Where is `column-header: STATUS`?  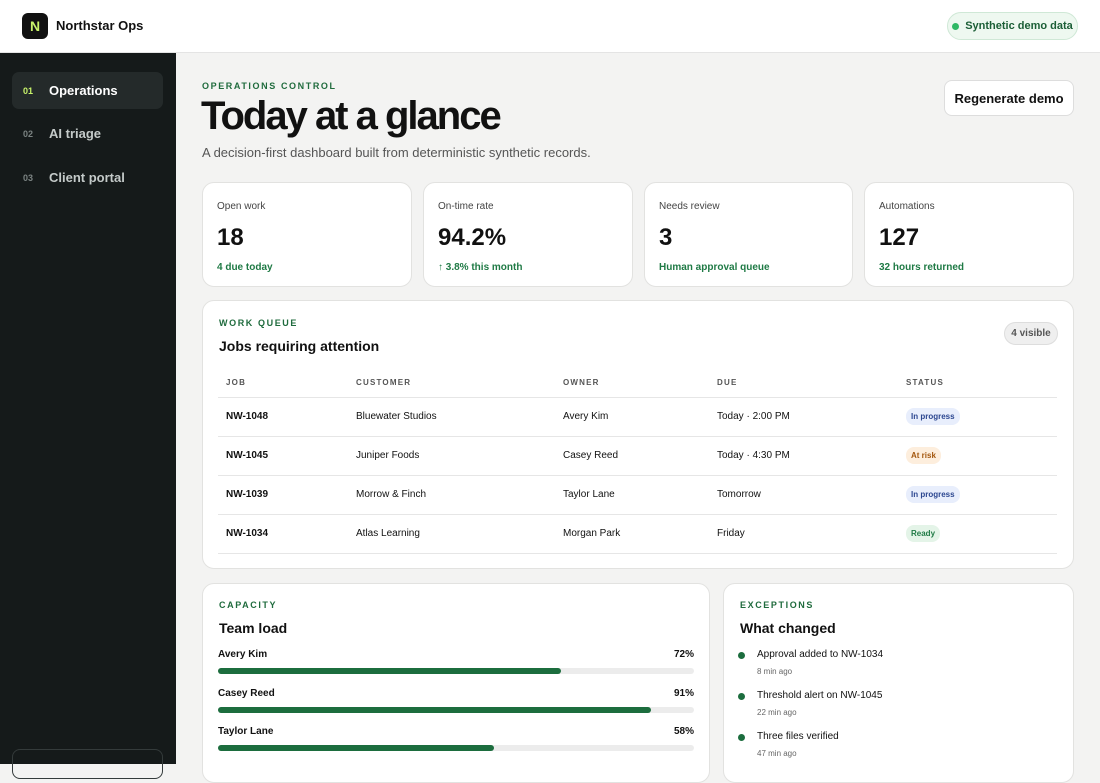
column-header: STATUS is located at coordinates (977, 383).